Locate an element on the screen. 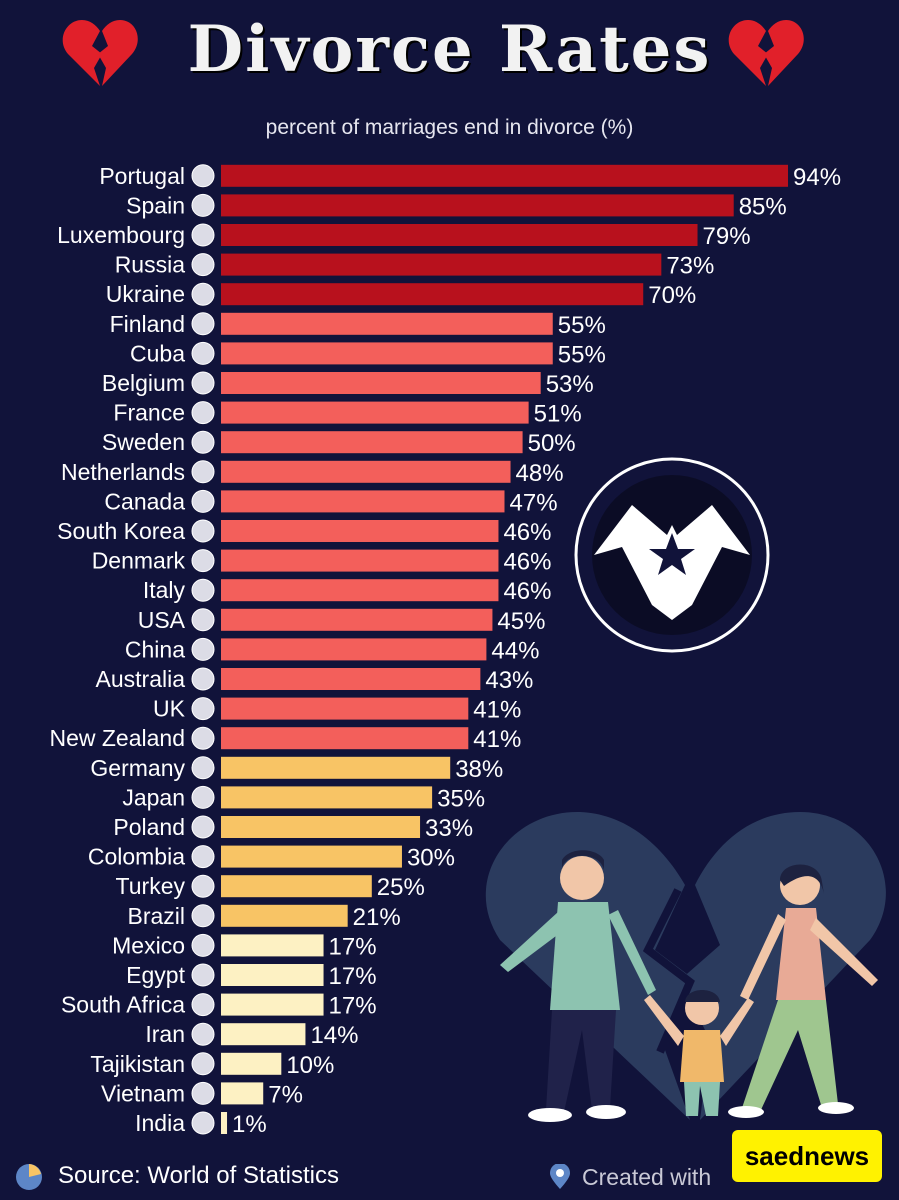 Image resolution: width=899 pixels, height=1200 pixels. bar-uk is located at coordinates (345, 708).